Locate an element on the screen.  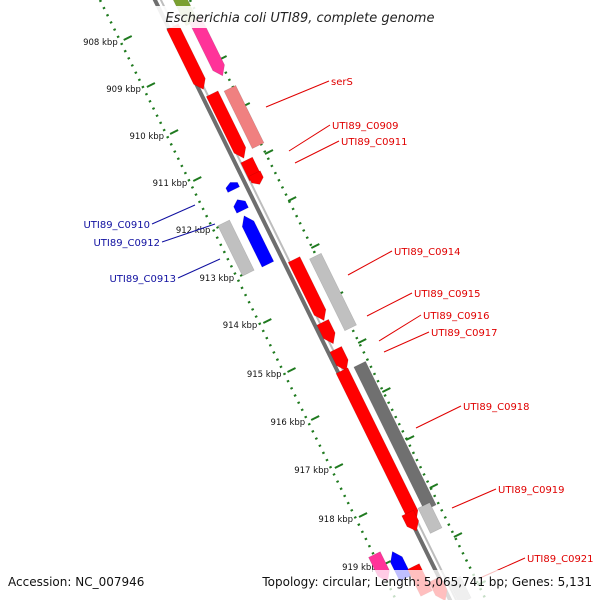
scale-tick-label: 910 kbp is located at coordinates (146, 137).